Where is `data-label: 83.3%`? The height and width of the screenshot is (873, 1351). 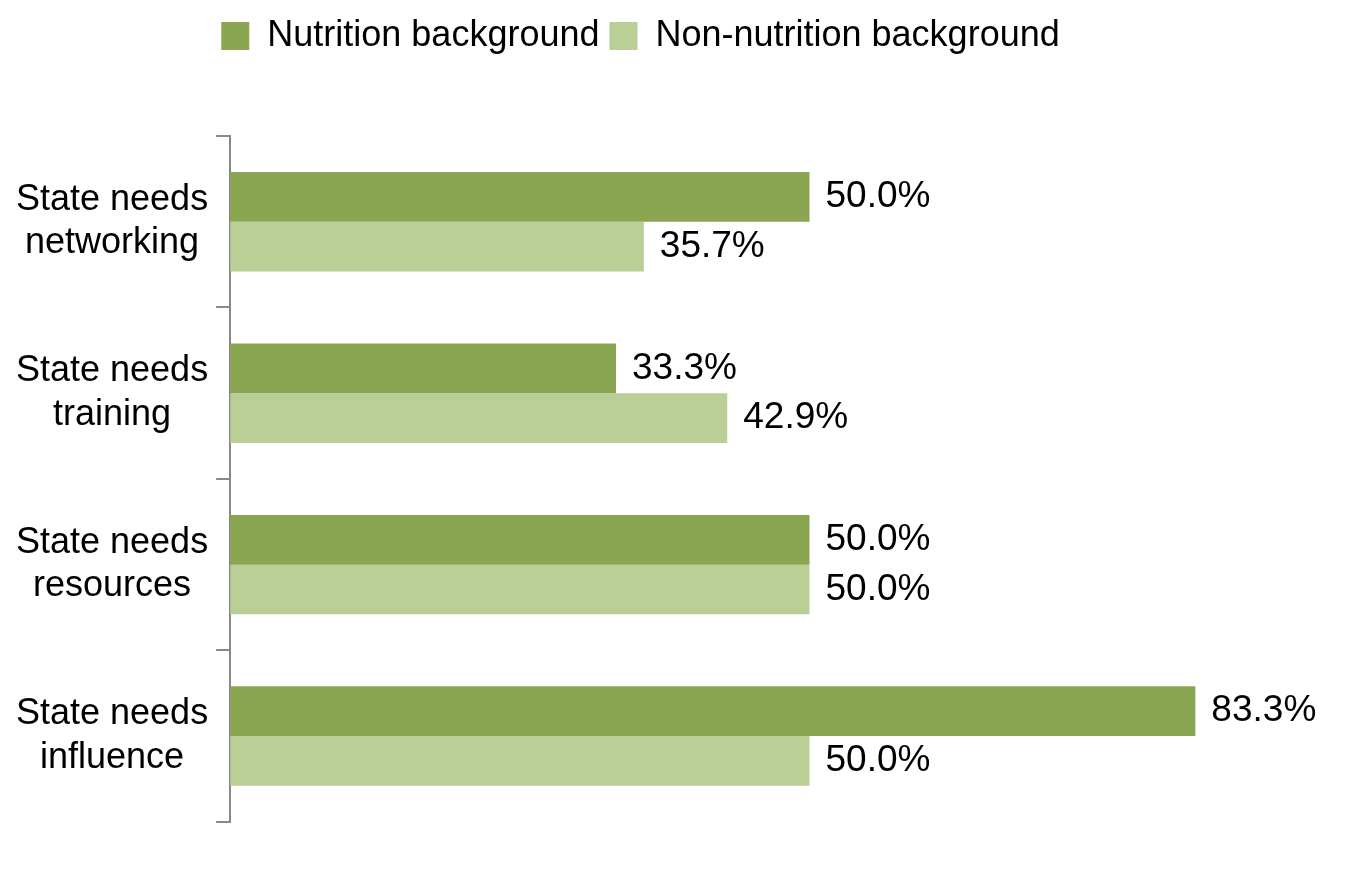
data-label: 83.3% is located at coordinates (1264, 709).